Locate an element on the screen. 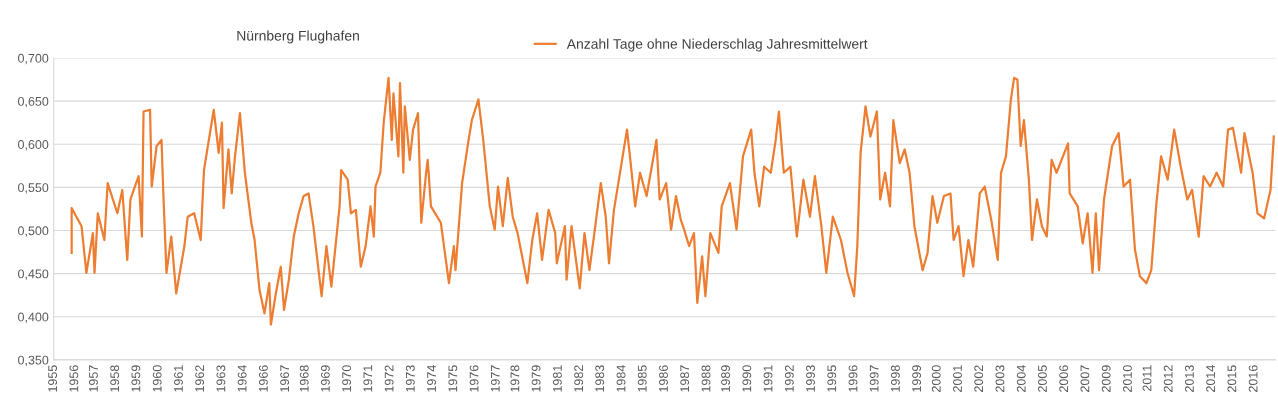 Image resolution: width=1278 pixels, height=403 pixels. x-tick-label: 1993 is located at coordinates (810, 378).